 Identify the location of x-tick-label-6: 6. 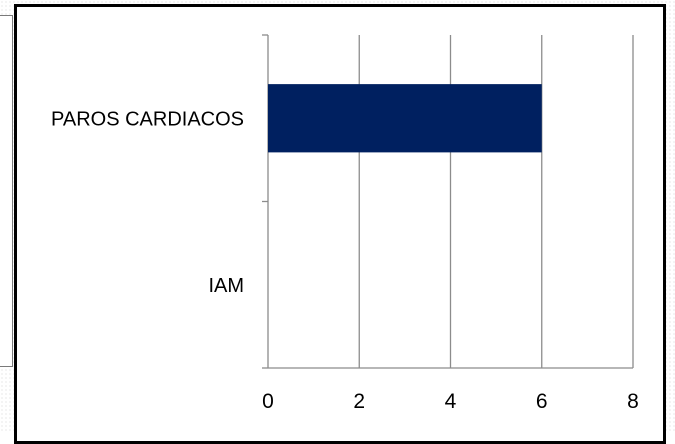
(542, 401).